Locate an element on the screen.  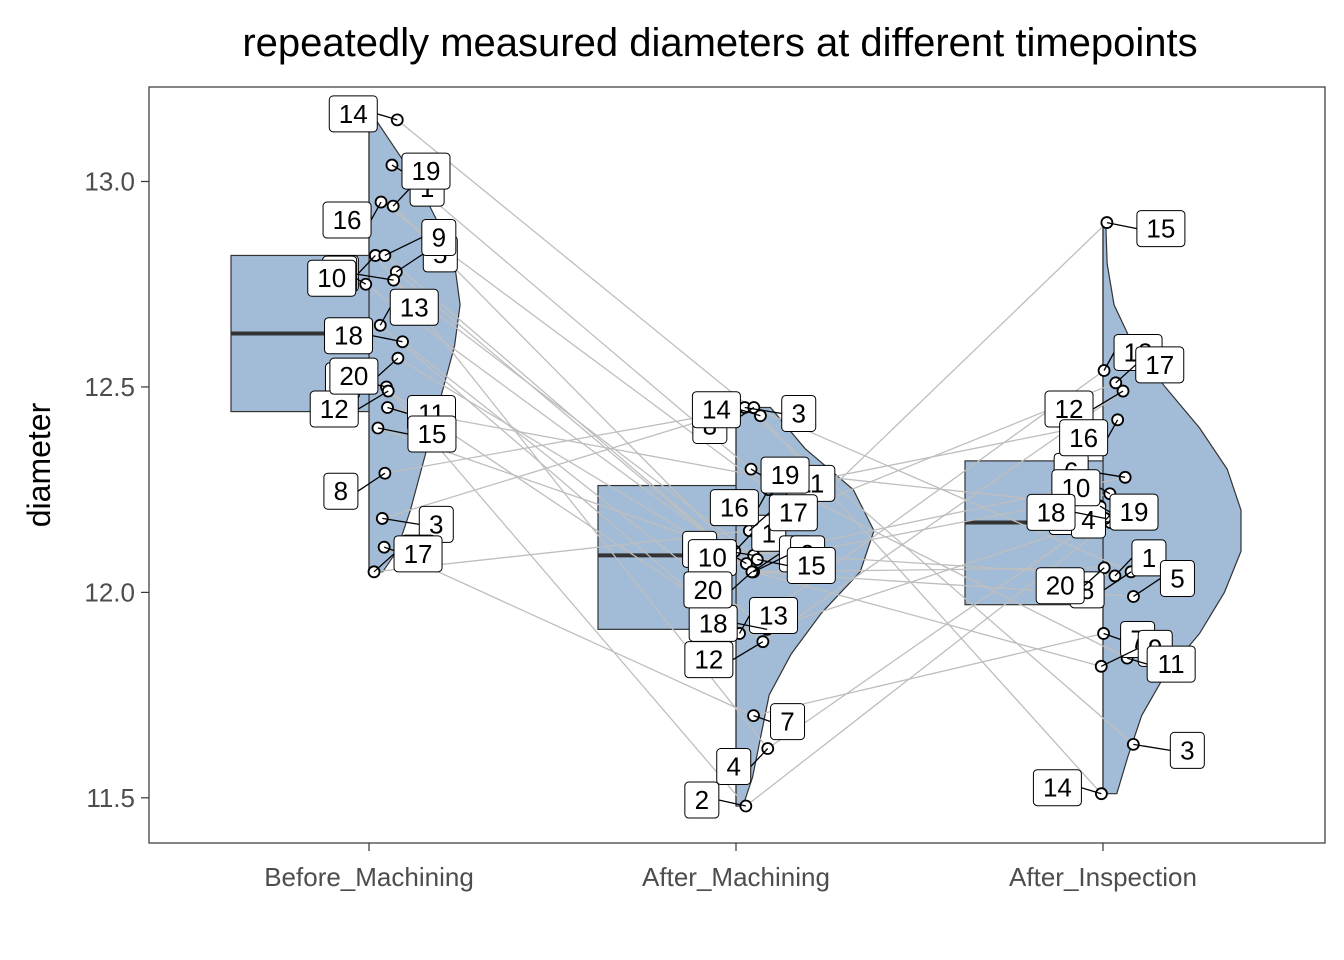
label-leader-6-Before_Machining is located at coordinates (375, 277).